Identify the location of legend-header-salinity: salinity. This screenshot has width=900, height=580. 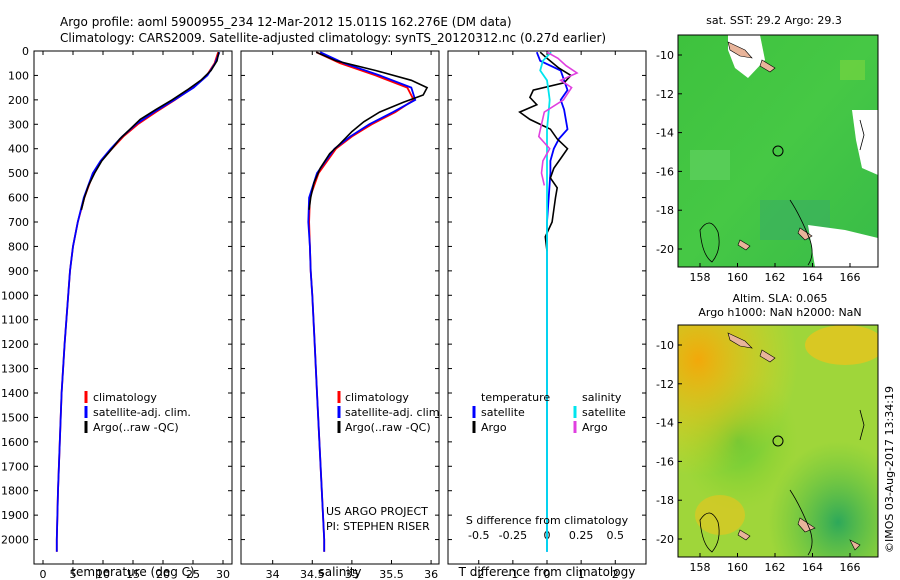
(602, 397).